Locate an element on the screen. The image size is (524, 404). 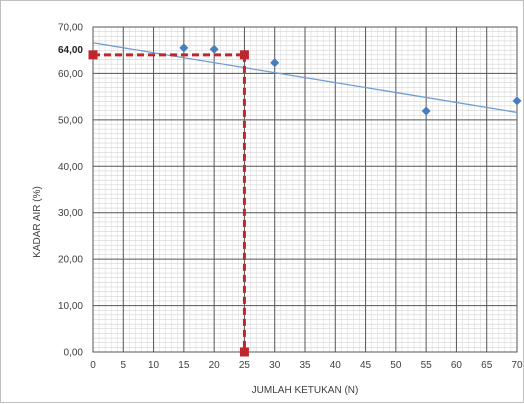
x-tick-label: 5 is located at coordinates (124, 365).